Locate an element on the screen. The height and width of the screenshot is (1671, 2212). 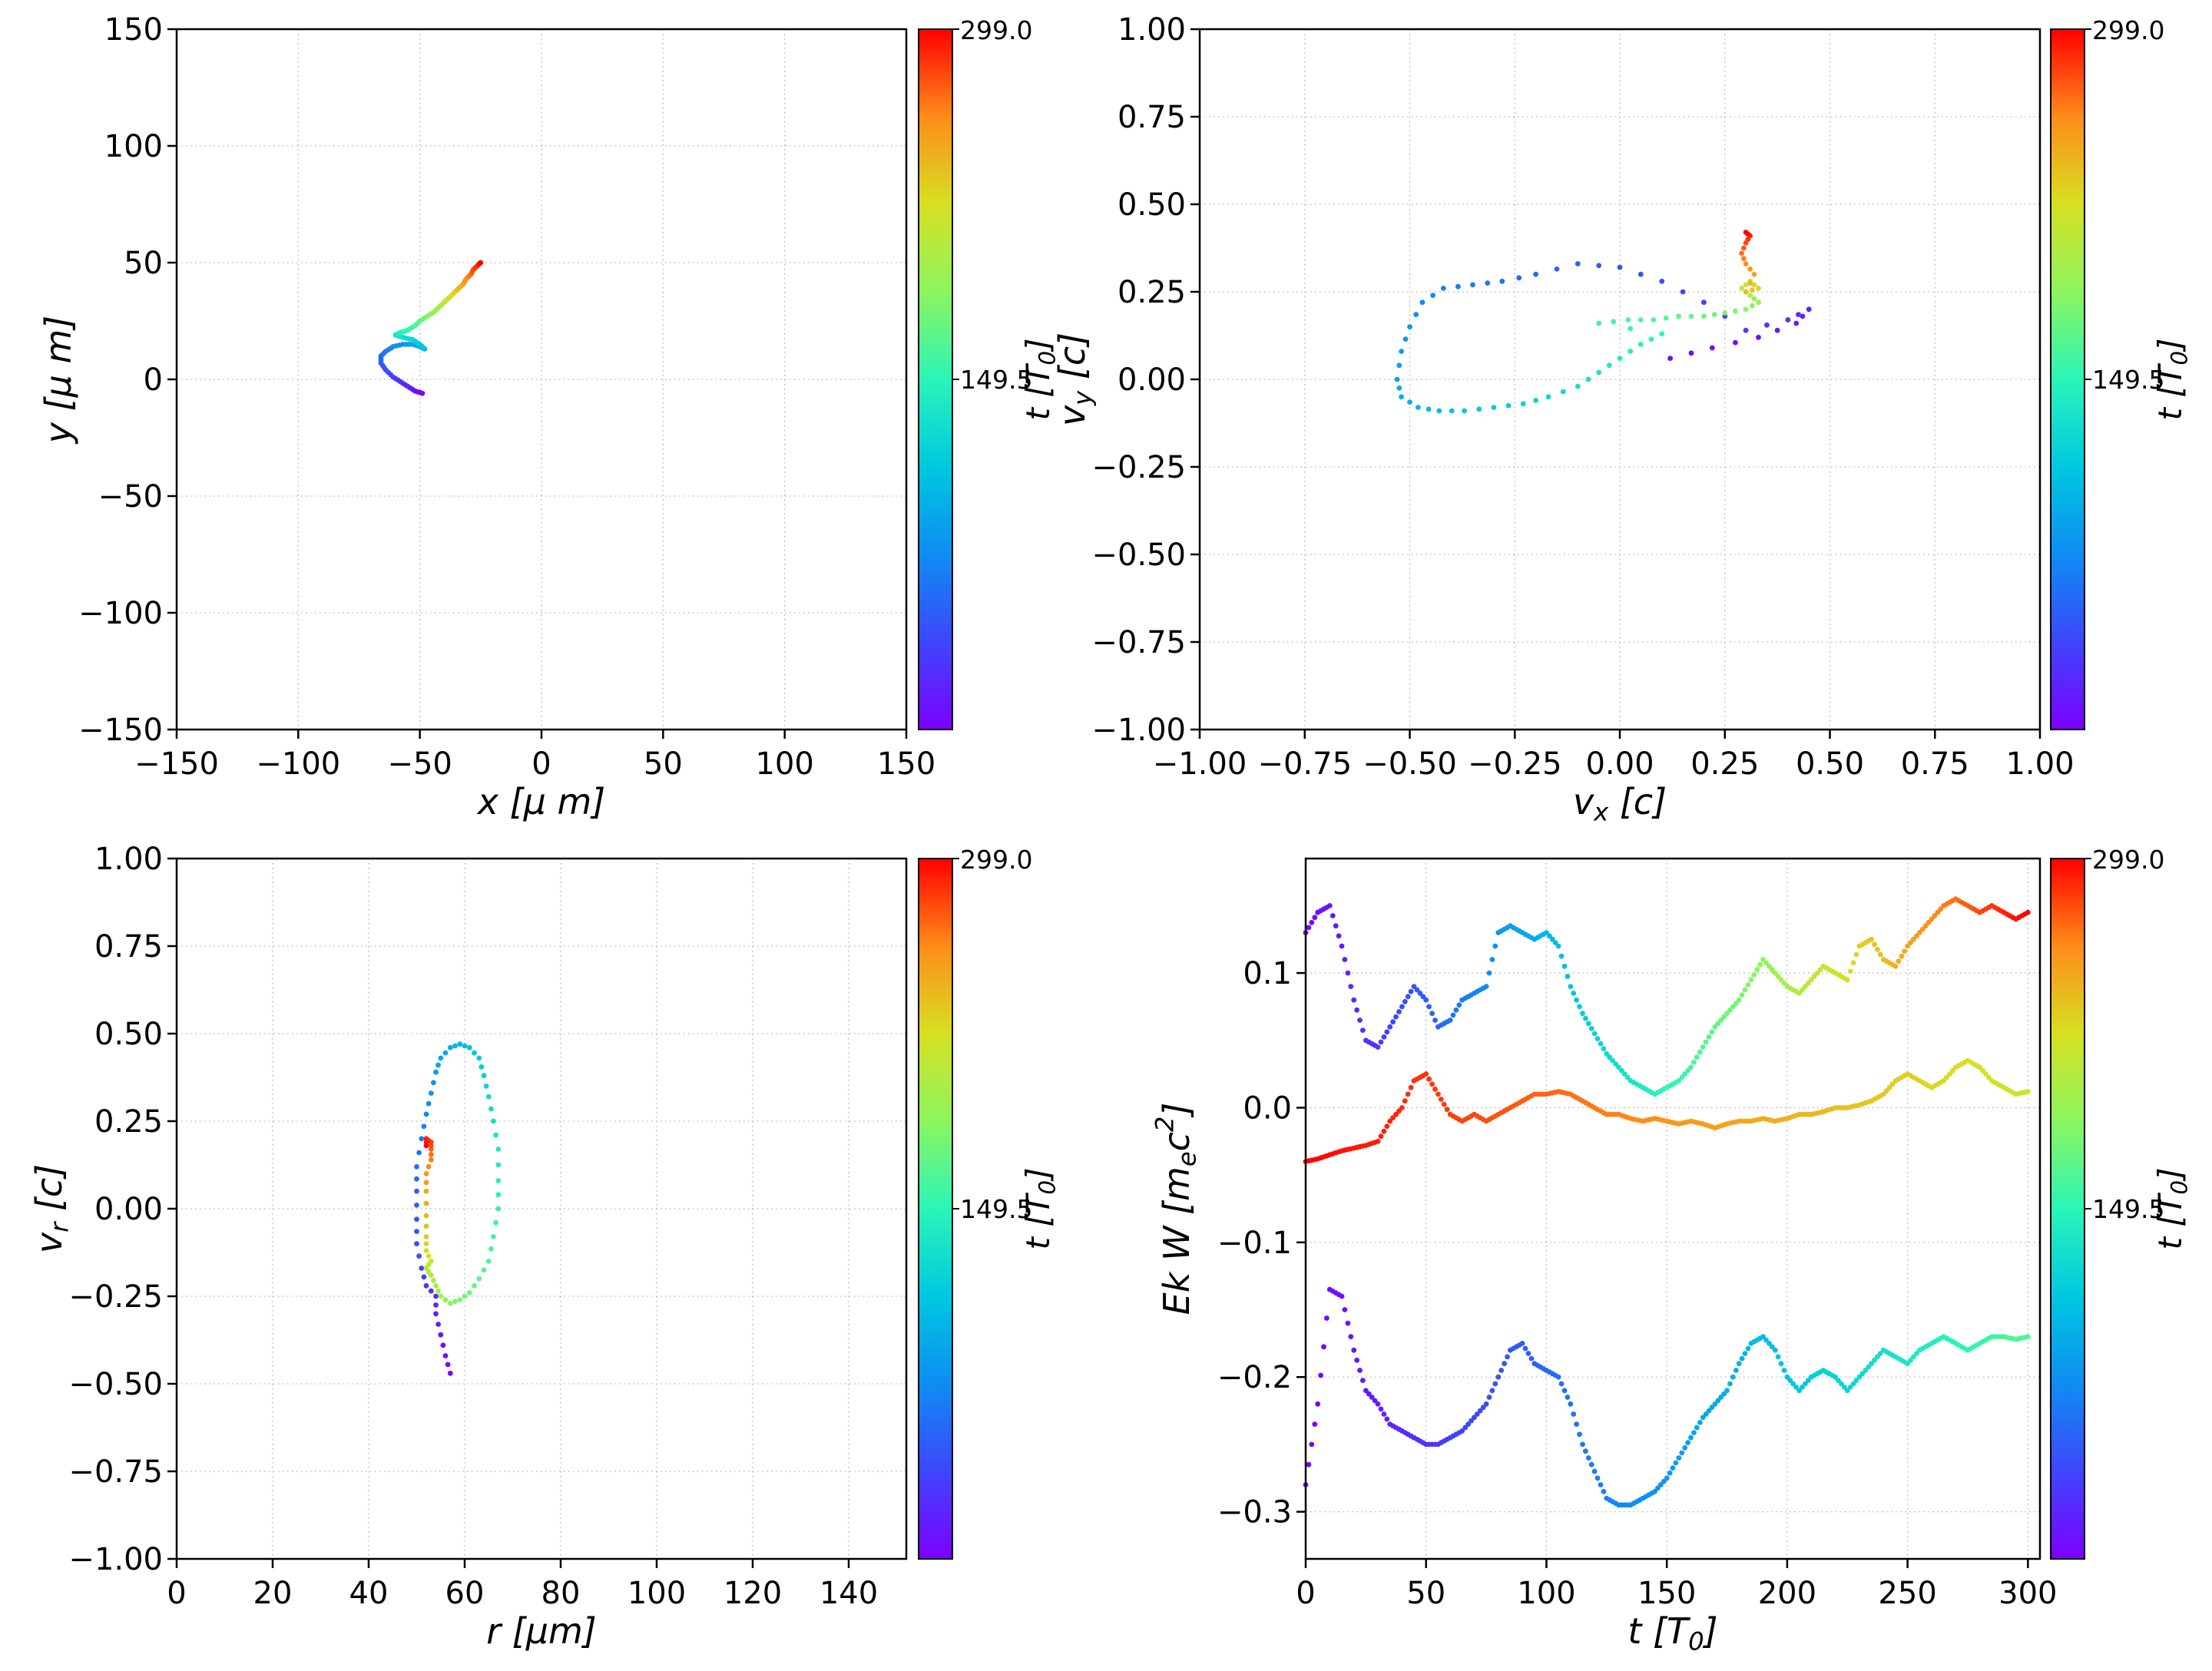
y-axis-label: Ek W [mec2] is located at coordinates (1175, 1209).